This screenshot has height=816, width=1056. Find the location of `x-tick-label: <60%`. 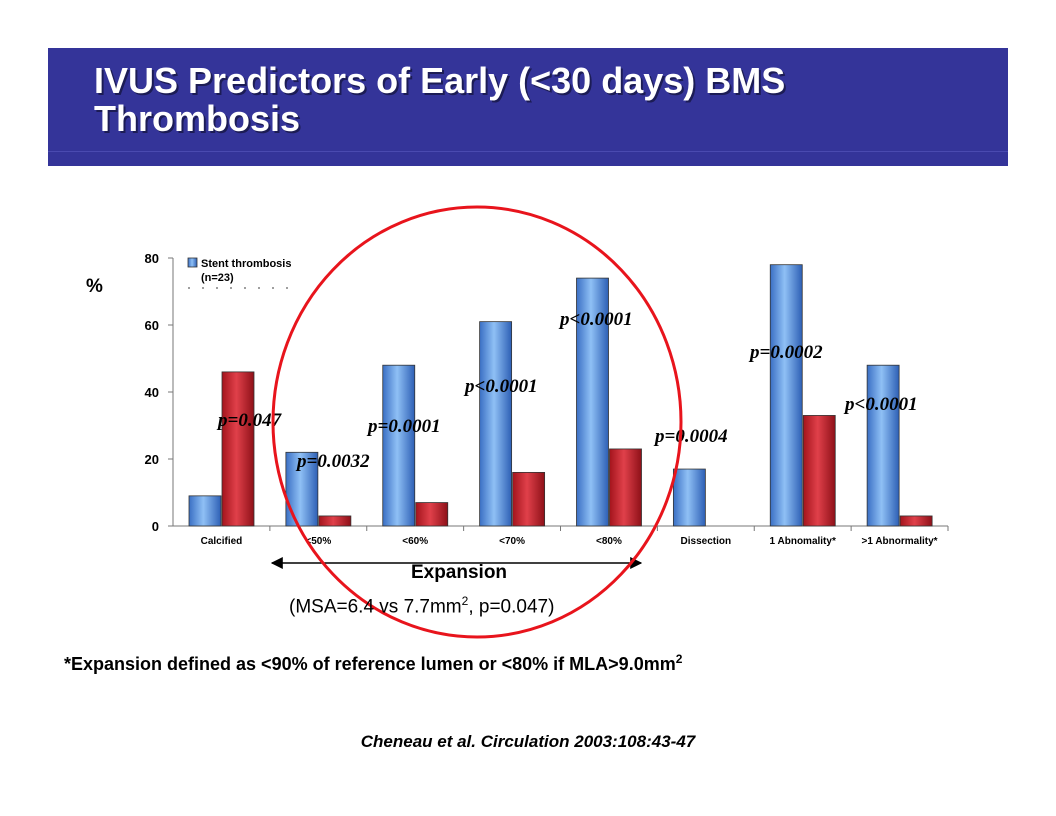

x-tick-label: <60% is located at coordinates (415, 541).